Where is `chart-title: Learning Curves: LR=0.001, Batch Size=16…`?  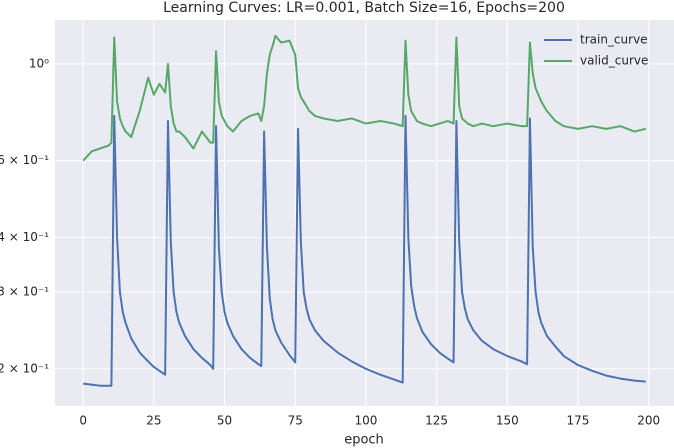
chart-title: Learning Curves: LR=0.001, Batch Size=16… is located at coordinates (364, 8).